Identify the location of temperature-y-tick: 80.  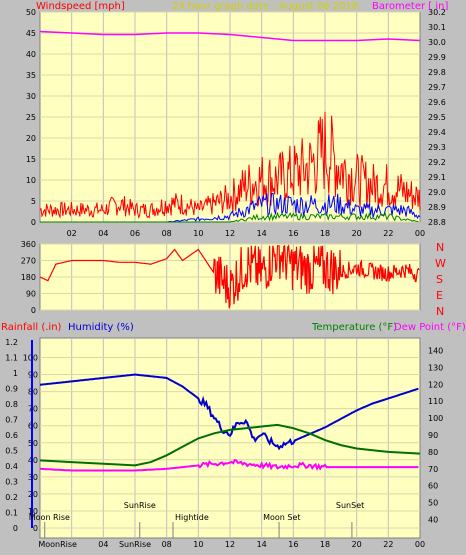
(433, 452).